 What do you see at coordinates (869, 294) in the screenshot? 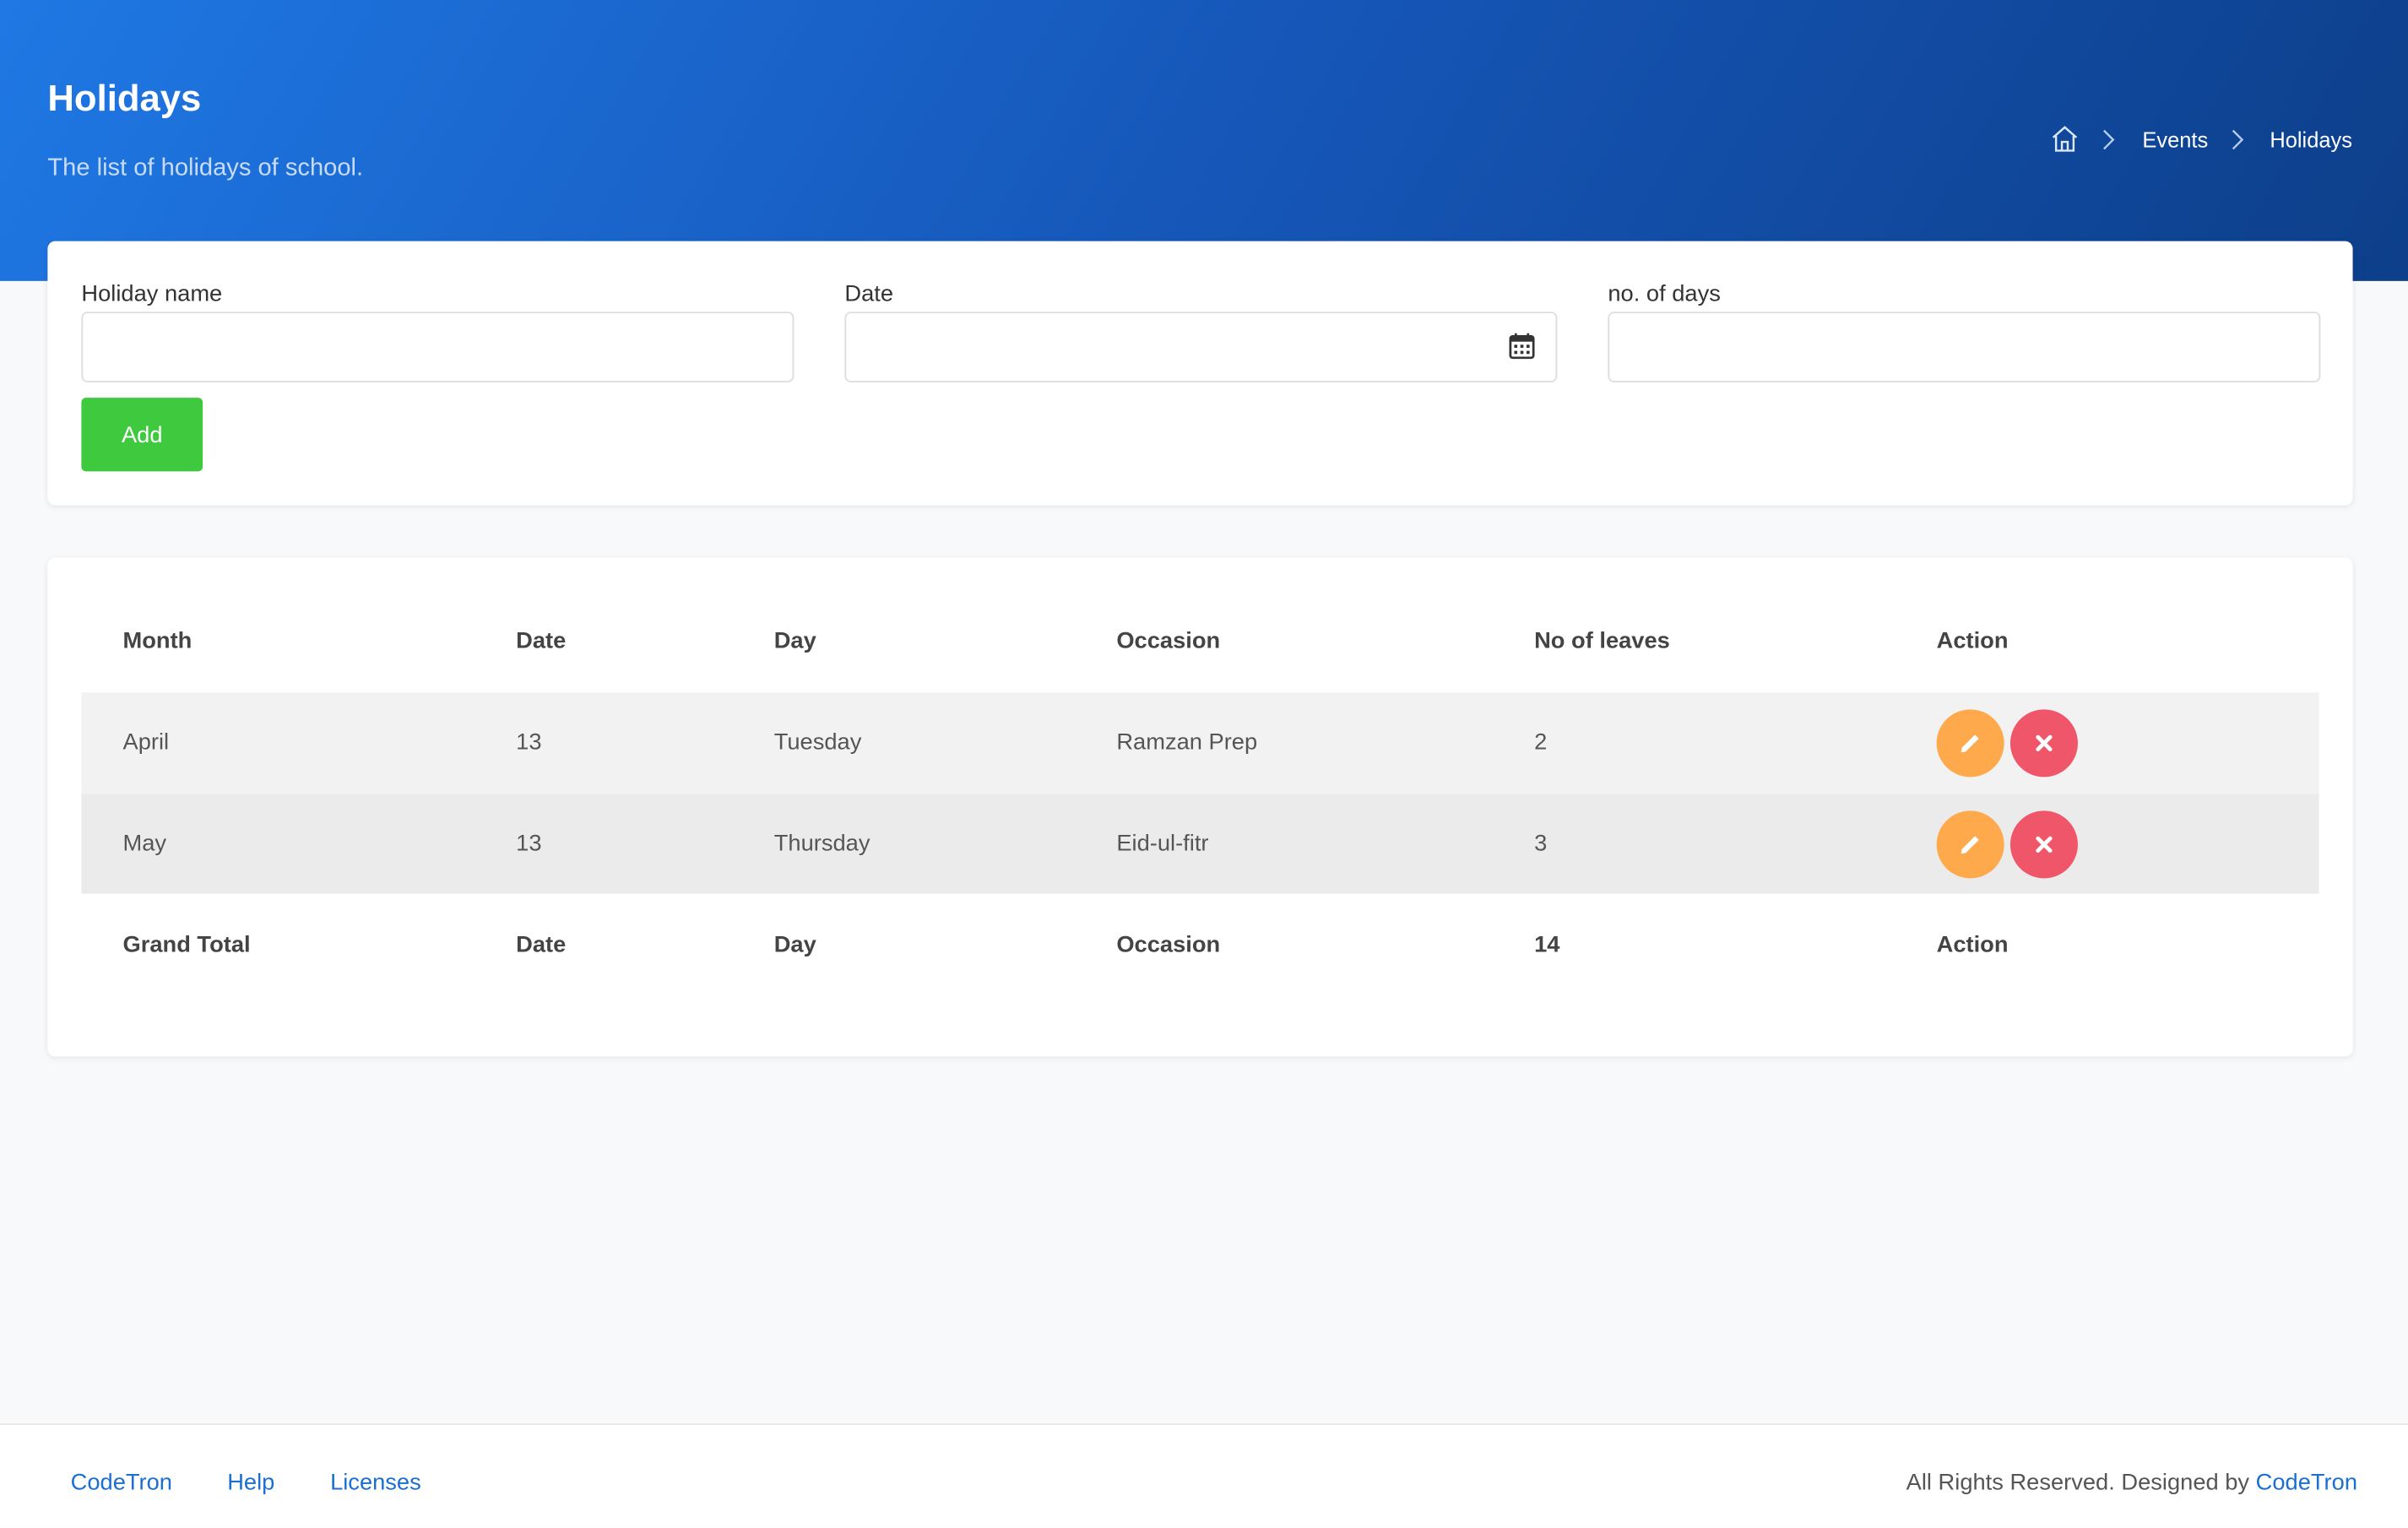
I see `field-label: Date` at bounding box center [869, 294].